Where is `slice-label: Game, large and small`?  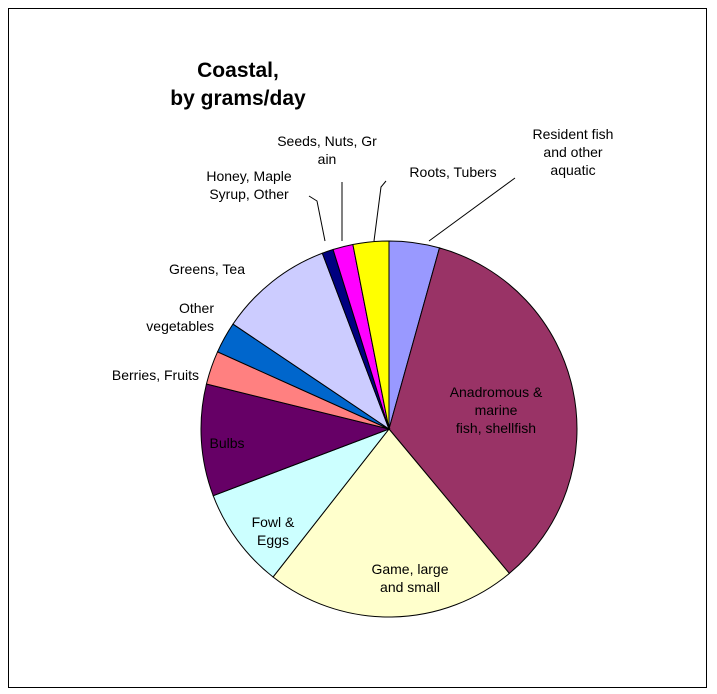 slice-label: Game, large and small is located at coordinates (409, 578).